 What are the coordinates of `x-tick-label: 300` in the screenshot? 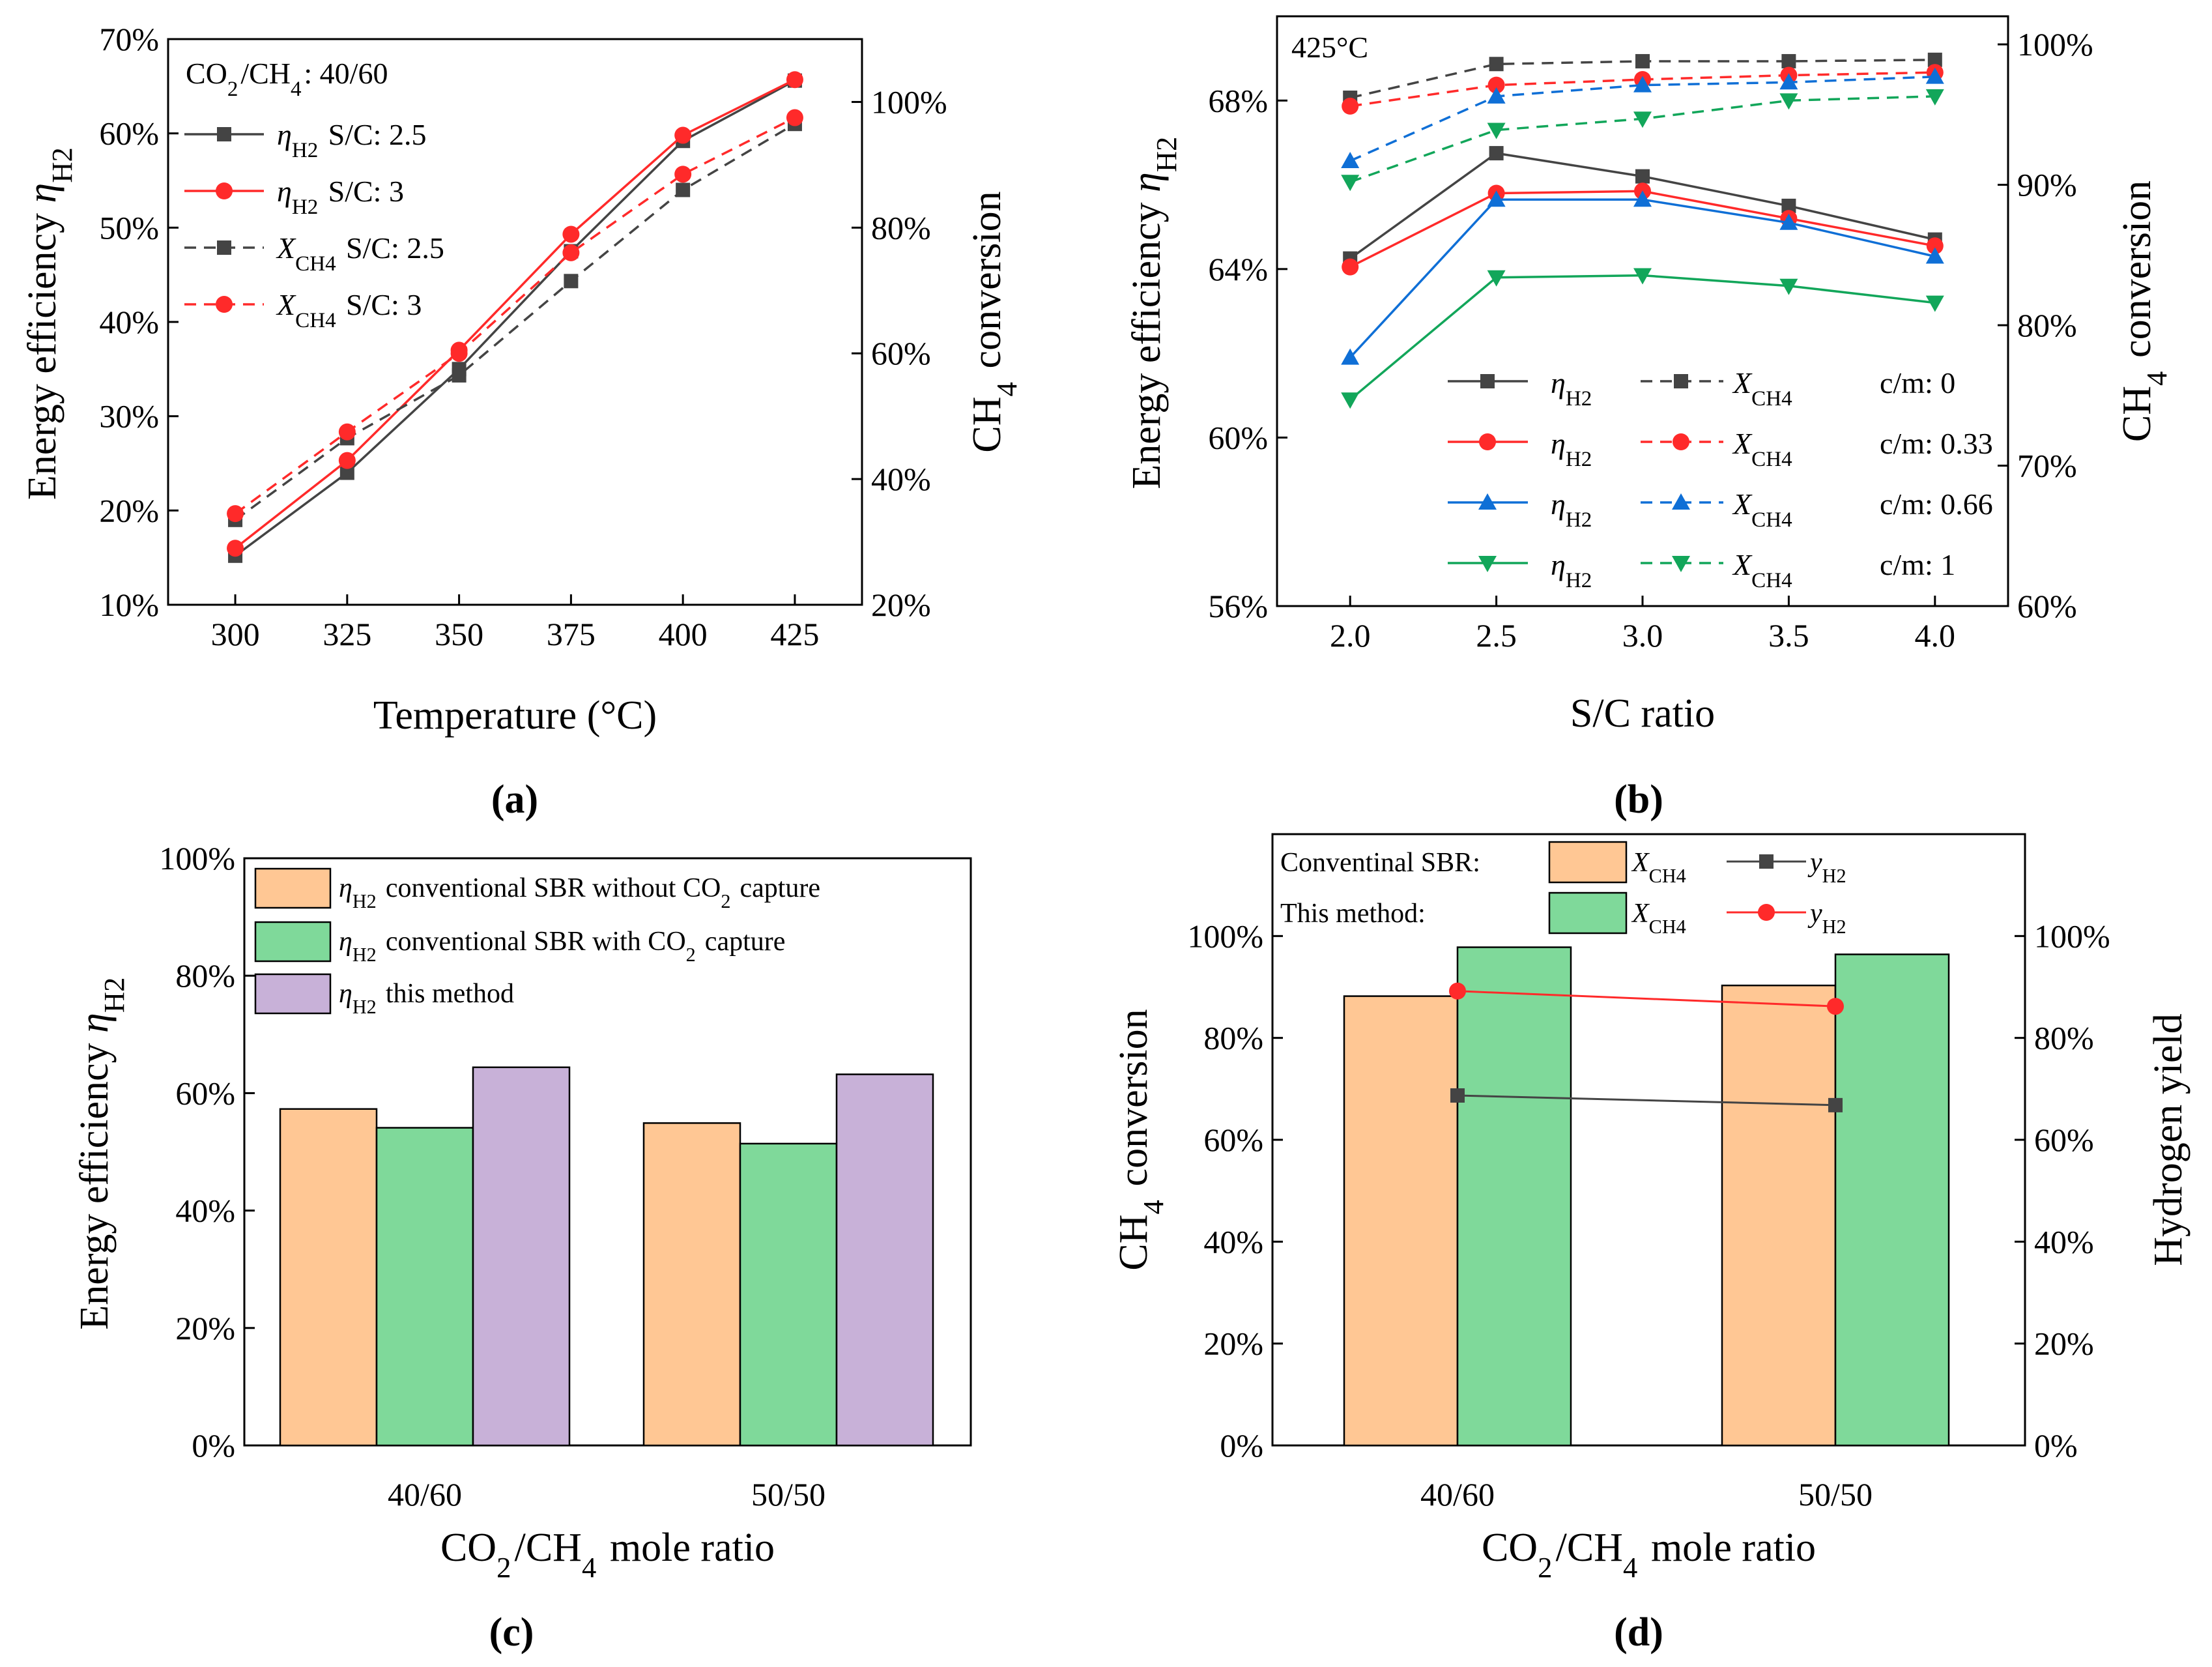 It's located at (235, 634).